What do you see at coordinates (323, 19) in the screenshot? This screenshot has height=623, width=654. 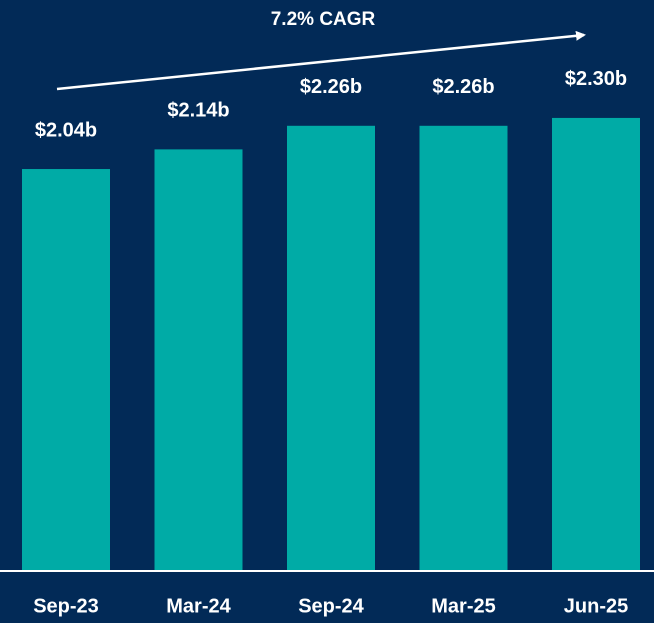 I see `cagr-annotation: 7.2% CAGR` at bounding box center [323, 19].